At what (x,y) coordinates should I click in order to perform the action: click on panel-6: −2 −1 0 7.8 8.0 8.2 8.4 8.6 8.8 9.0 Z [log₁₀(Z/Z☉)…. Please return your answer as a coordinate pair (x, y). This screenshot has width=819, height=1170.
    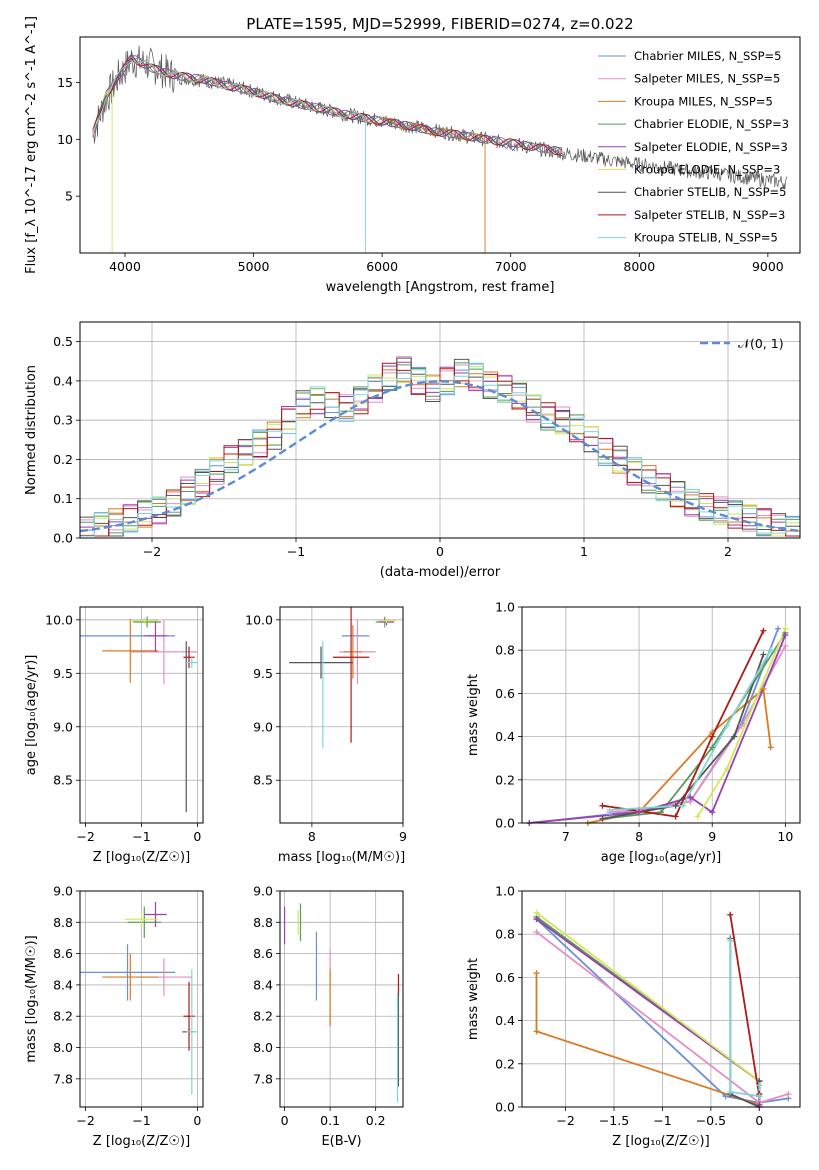
    Looking at the image, I should click on (114, 1016).